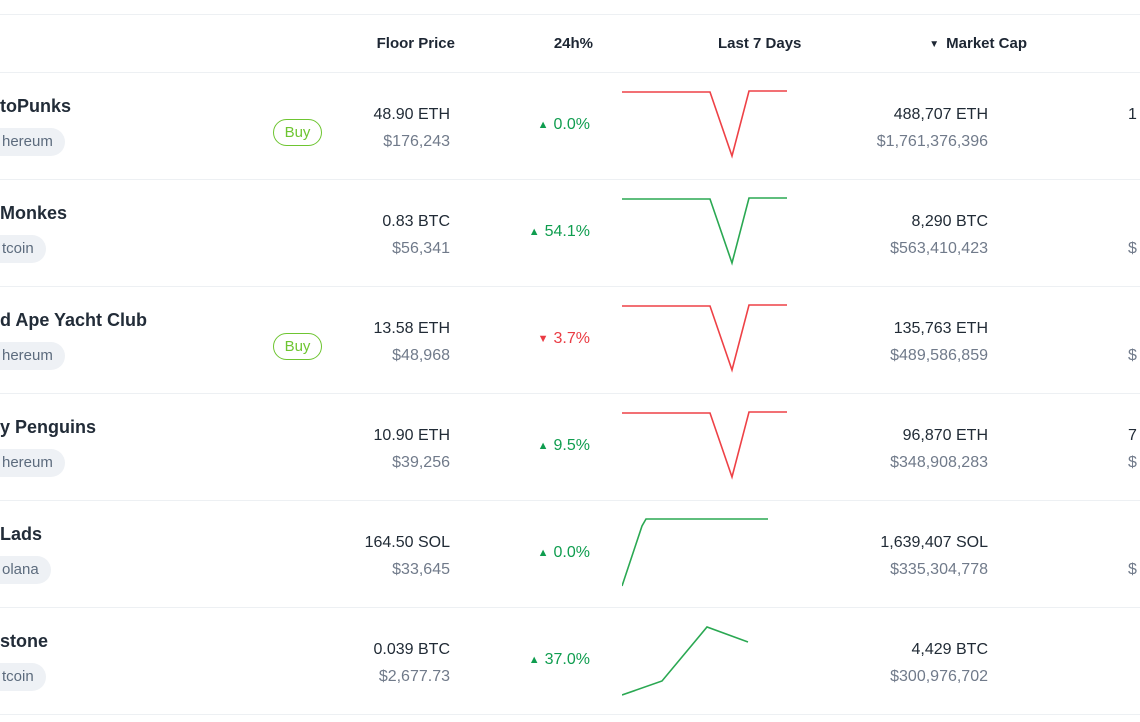 This screenshot has width=1140, height=722. What do you see at coordinates (940, 328) in the screenshot?
I see `market-cap-crypto: 135,763 ETH` at bounding box center [940, 328].